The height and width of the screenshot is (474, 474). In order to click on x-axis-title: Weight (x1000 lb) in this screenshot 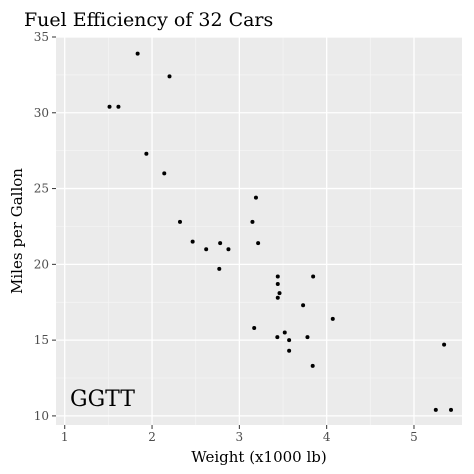, I will do `click(258, 457)`.